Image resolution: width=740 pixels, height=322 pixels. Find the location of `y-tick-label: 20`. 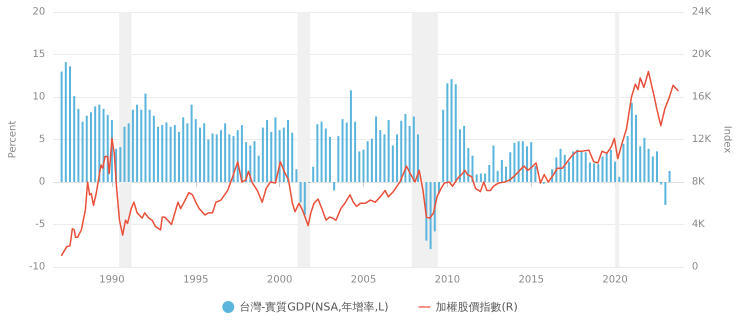

y-tick-label: 20 is located at coordinates (39, 12).